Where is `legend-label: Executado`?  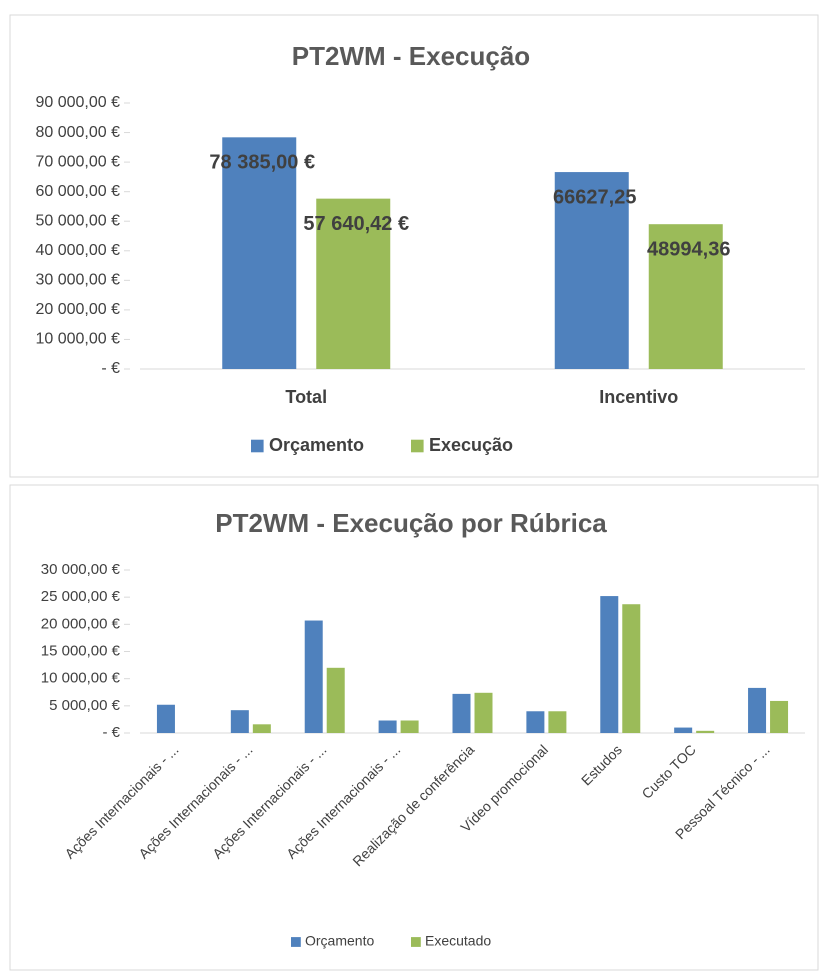 legend-label: Executado is located at coordinates (458, 941).